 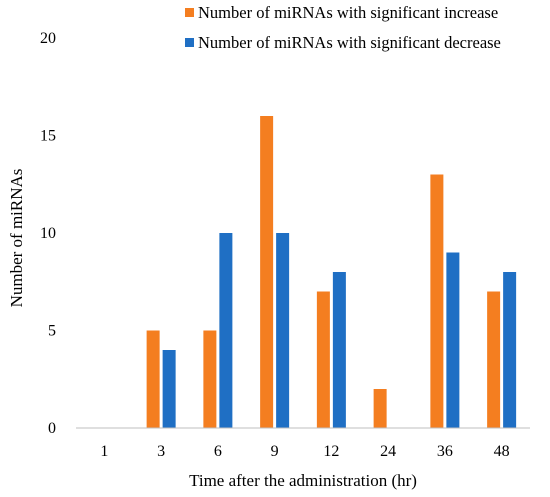 What do you see at coordinates (161, 451) in the screenshot?
I see `x-tick-label: 3` at bounding box center [161, 451].